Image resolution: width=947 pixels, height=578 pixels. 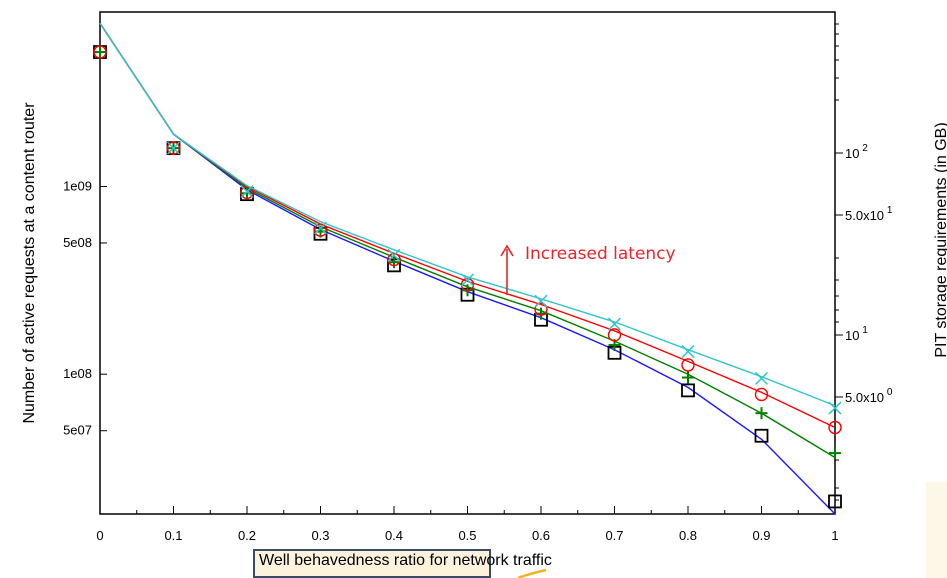 I want to click on x-axis-label-highlight, so click(x=372, y=563).